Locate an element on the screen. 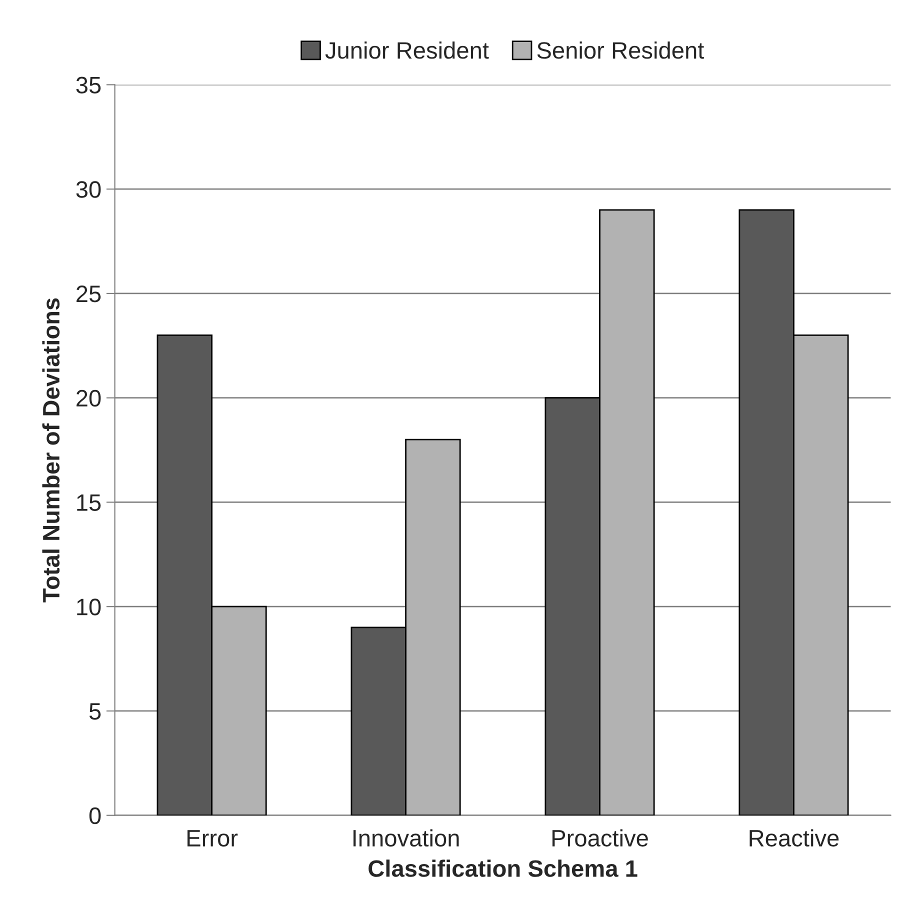 Image resolution: width=897 pixels, height=911 pixels. x-tick-label: Error is located at coordinates (213, 838).